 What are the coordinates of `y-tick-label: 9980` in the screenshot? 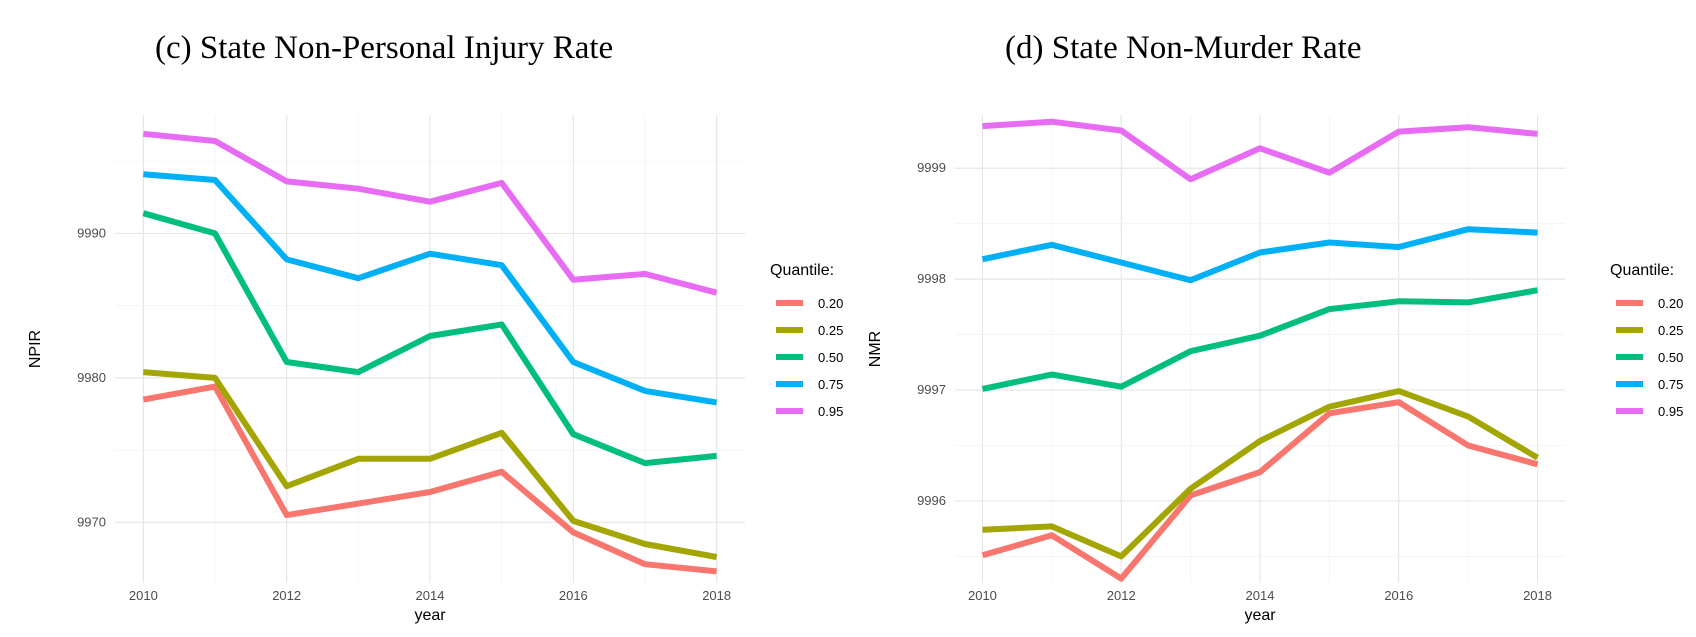 It's located at (91, 377).